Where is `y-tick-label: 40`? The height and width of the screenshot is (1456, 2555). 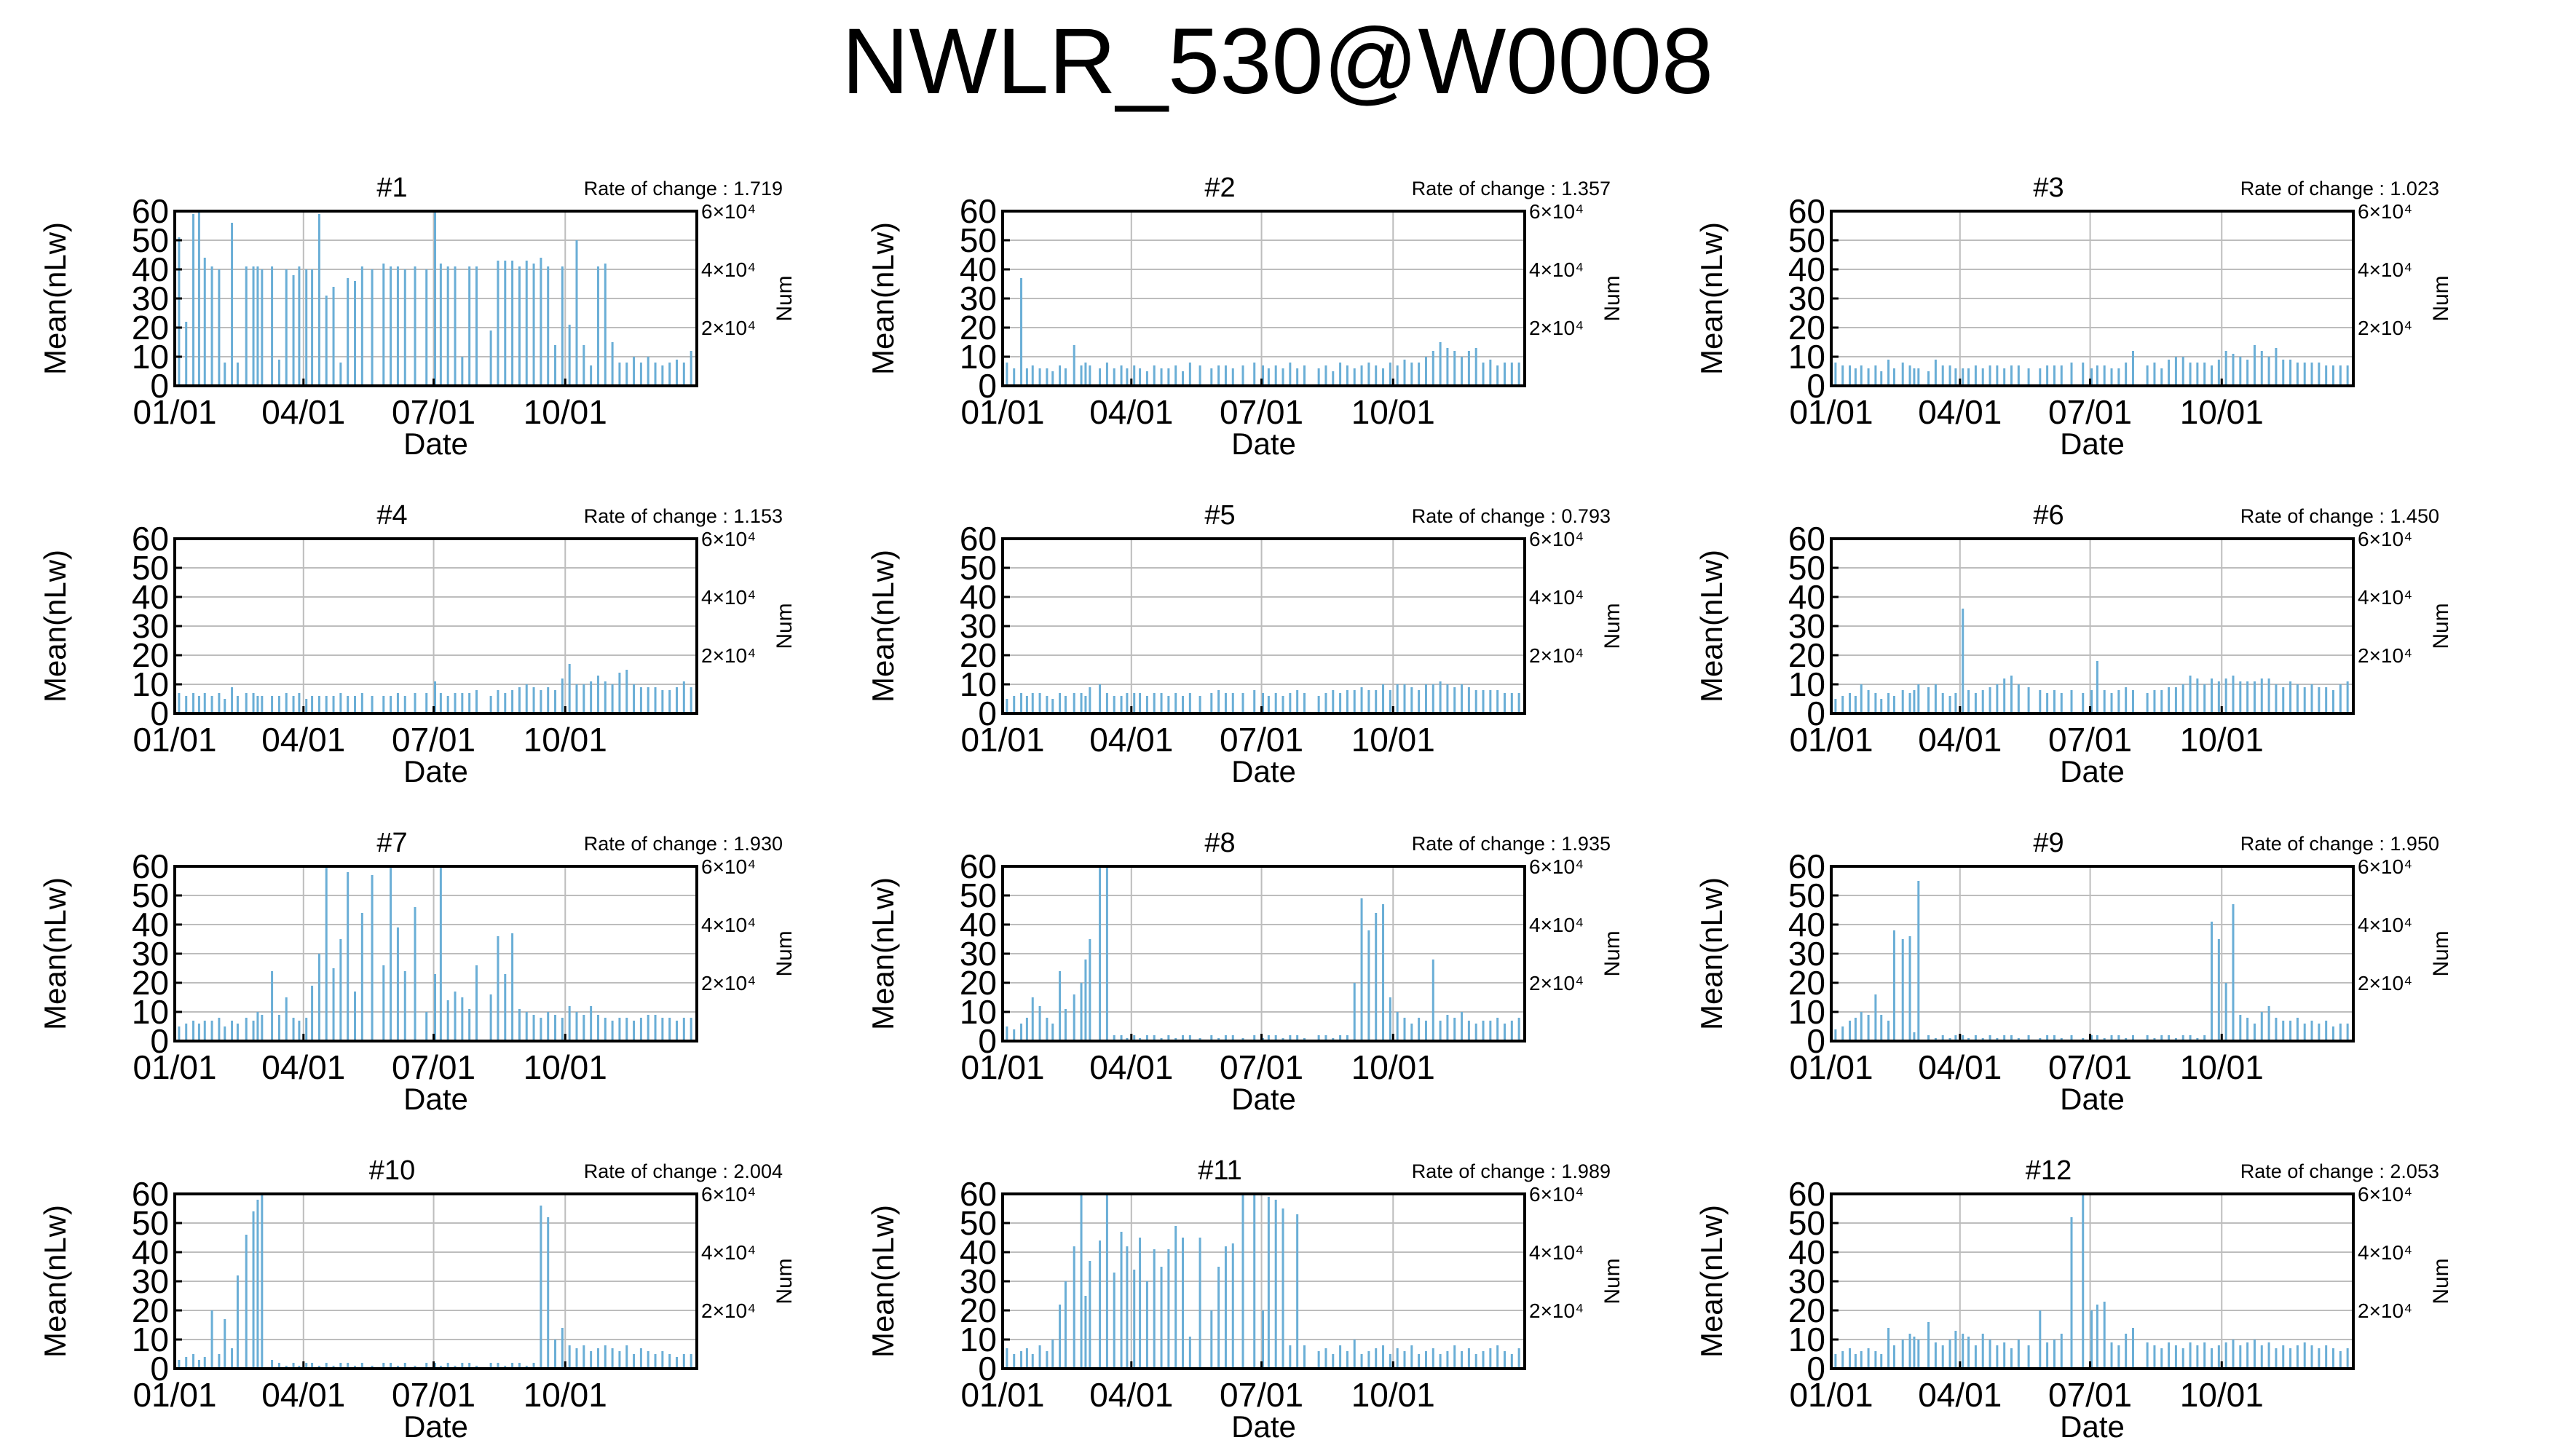
y-tick-label: 40 is located at coordinates (978, 597).